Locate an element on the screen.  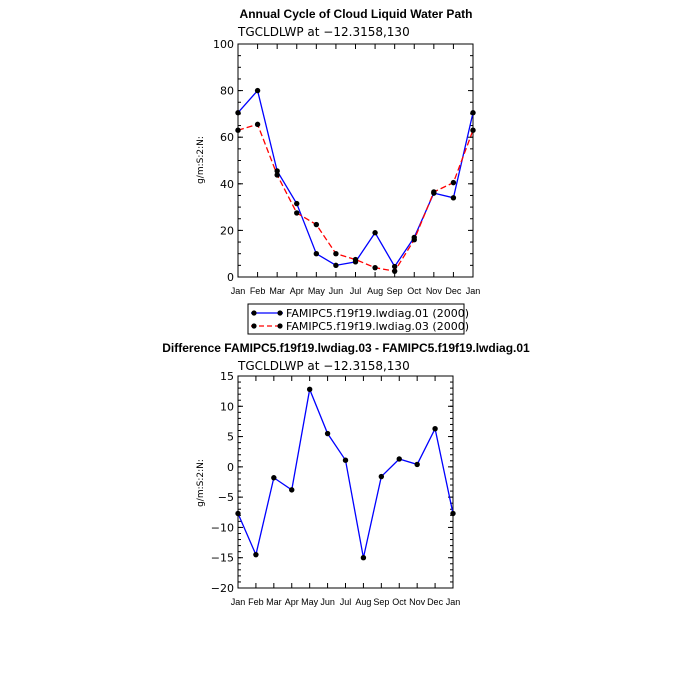
chart-title: Annual Cycle of Cloud Liquid Water Path is located at coordinates (356, 14).